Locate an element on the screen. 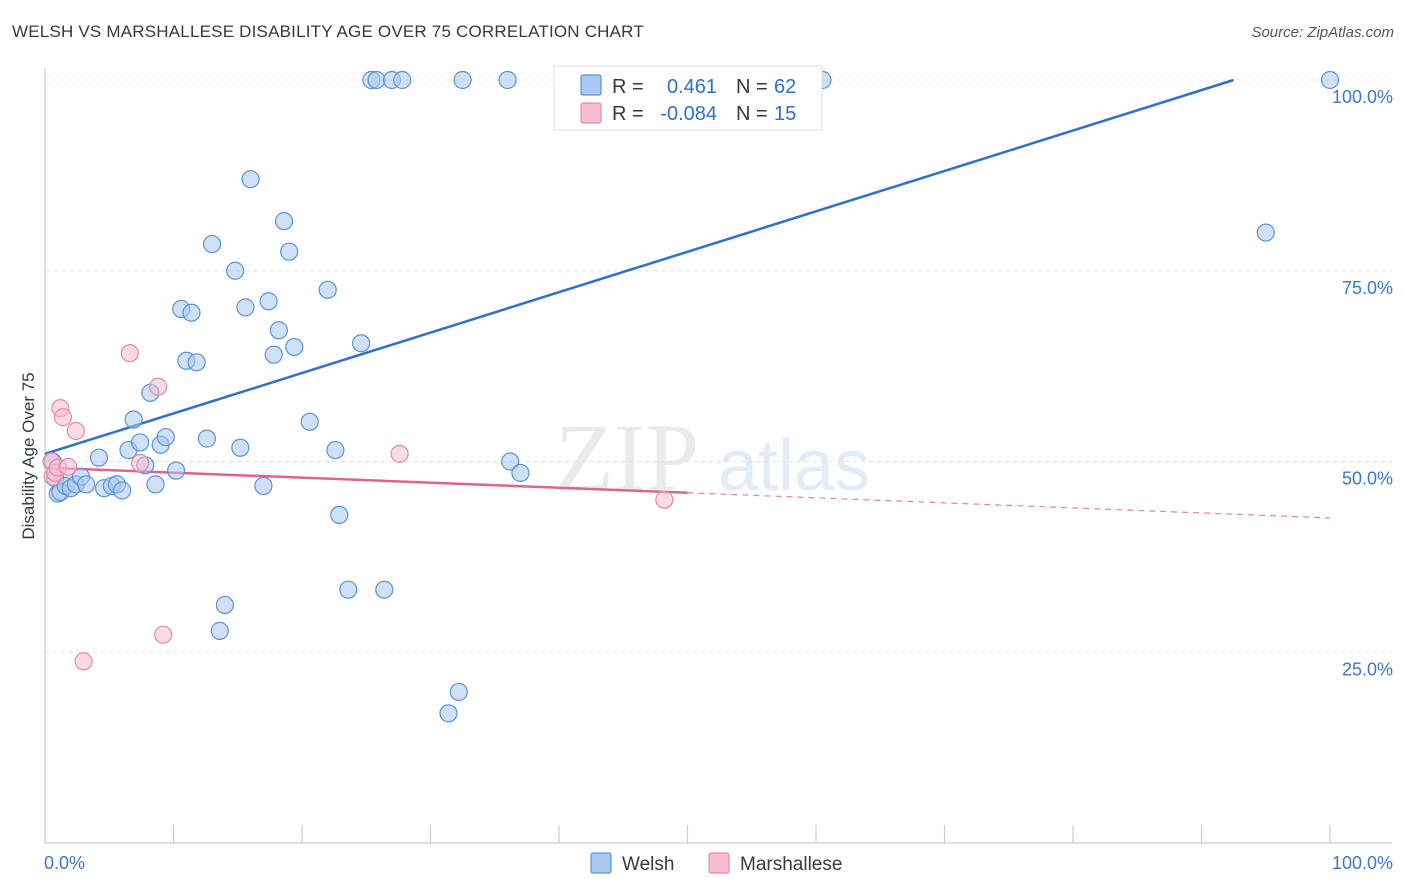  y-tick-label-100: 100.0% is located at coordinates (1362, 97).